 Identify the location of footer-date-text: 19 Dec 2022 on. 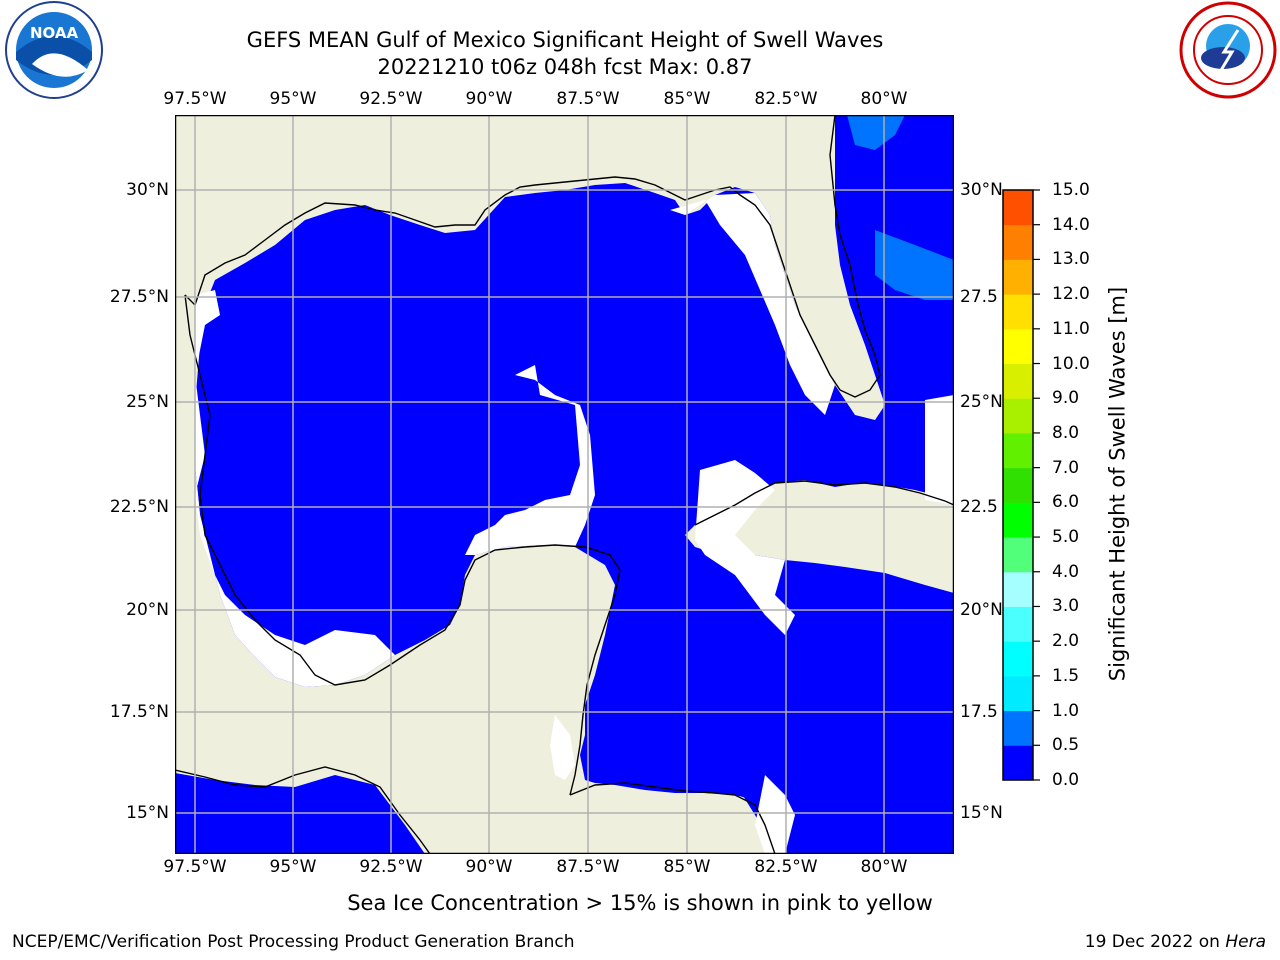
(1155, 942).